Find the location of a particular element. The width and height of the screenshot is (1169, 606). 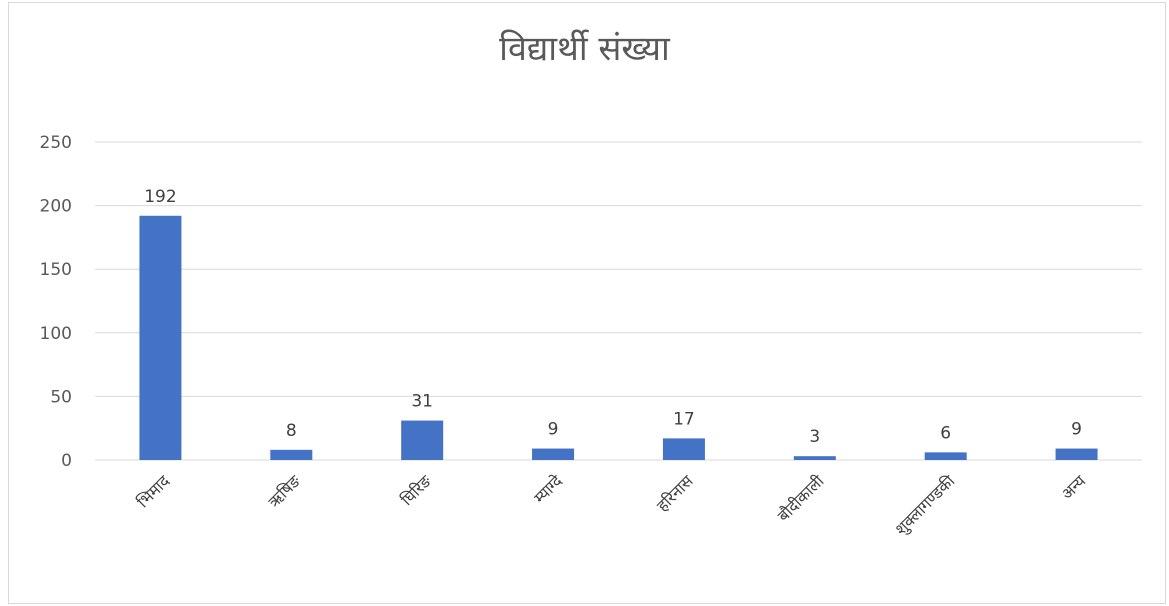

data-label: 31 is located at coordinates (422, 402).